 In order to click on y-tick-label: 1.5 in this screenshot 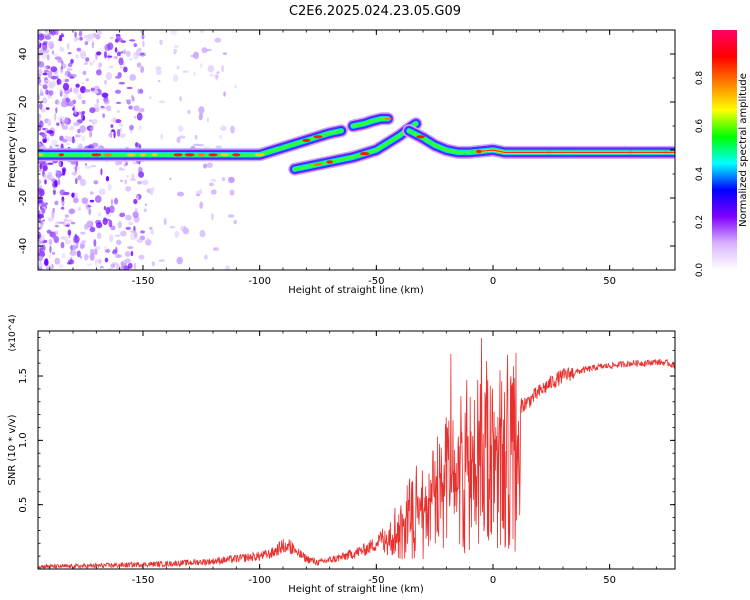, I will do `click(23, 376)`.